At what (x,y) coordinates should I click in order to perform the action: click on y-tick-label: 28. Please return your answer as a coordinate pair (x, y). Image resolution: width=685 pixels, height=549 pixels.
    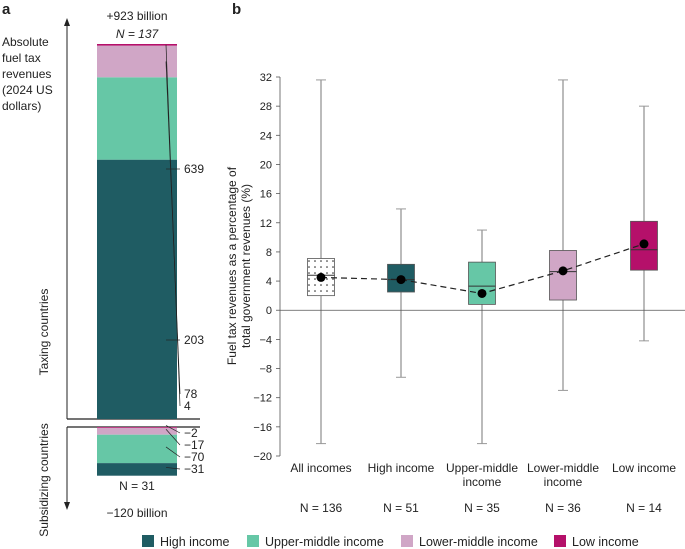
    Looking at the image, I should click on (266, 107).